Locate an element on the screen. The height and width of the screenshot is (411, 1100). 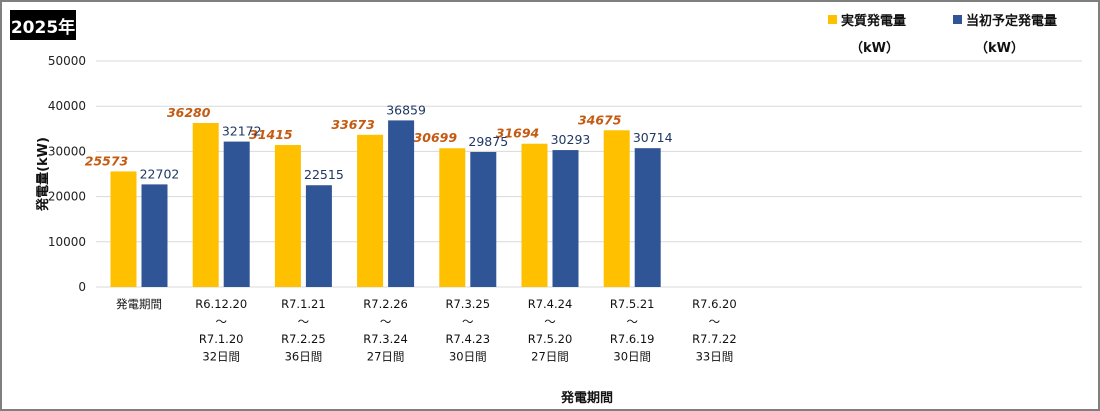
planned-data-label: 22515 is located at coordinates (324, 174).